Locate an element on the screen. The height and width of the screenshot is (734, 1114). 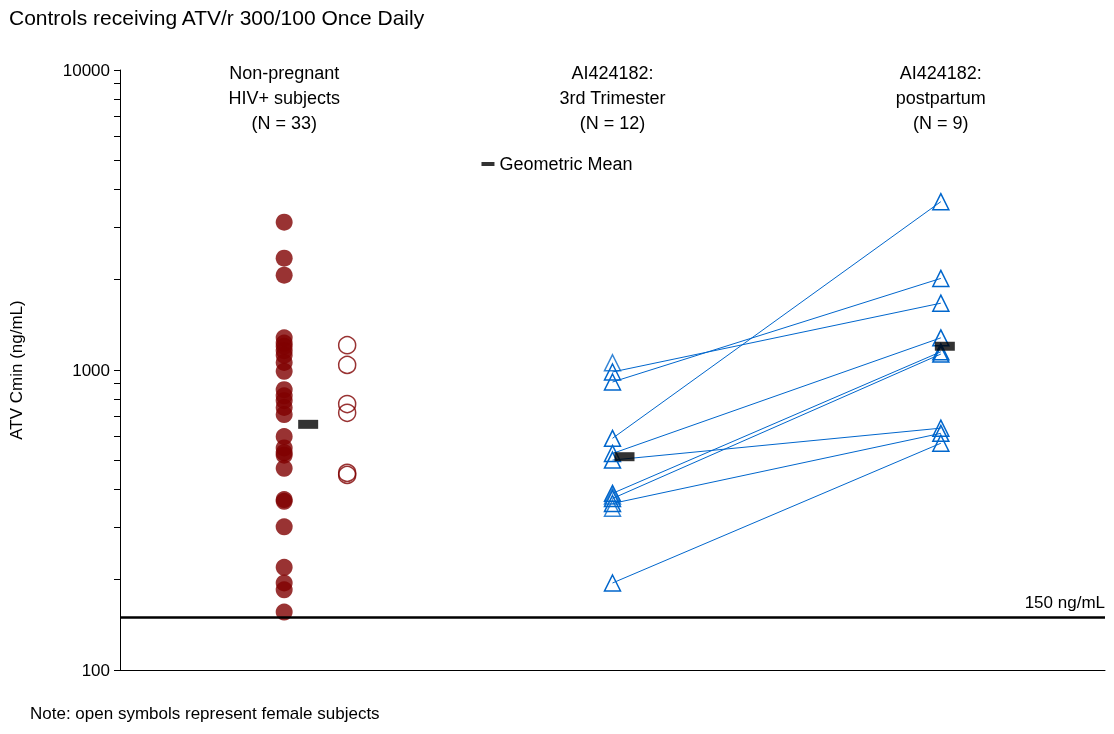
x-tick-label: AI424182: 3rd Trimester (N = 12) is located at coordinates (612, 97).